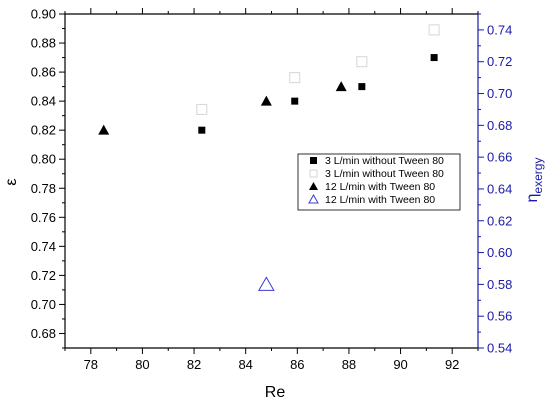  What do you see at coordinates (142, 364) in the screenshot?
I see `x-tick-label: 80` at bounding box center [142, 364].